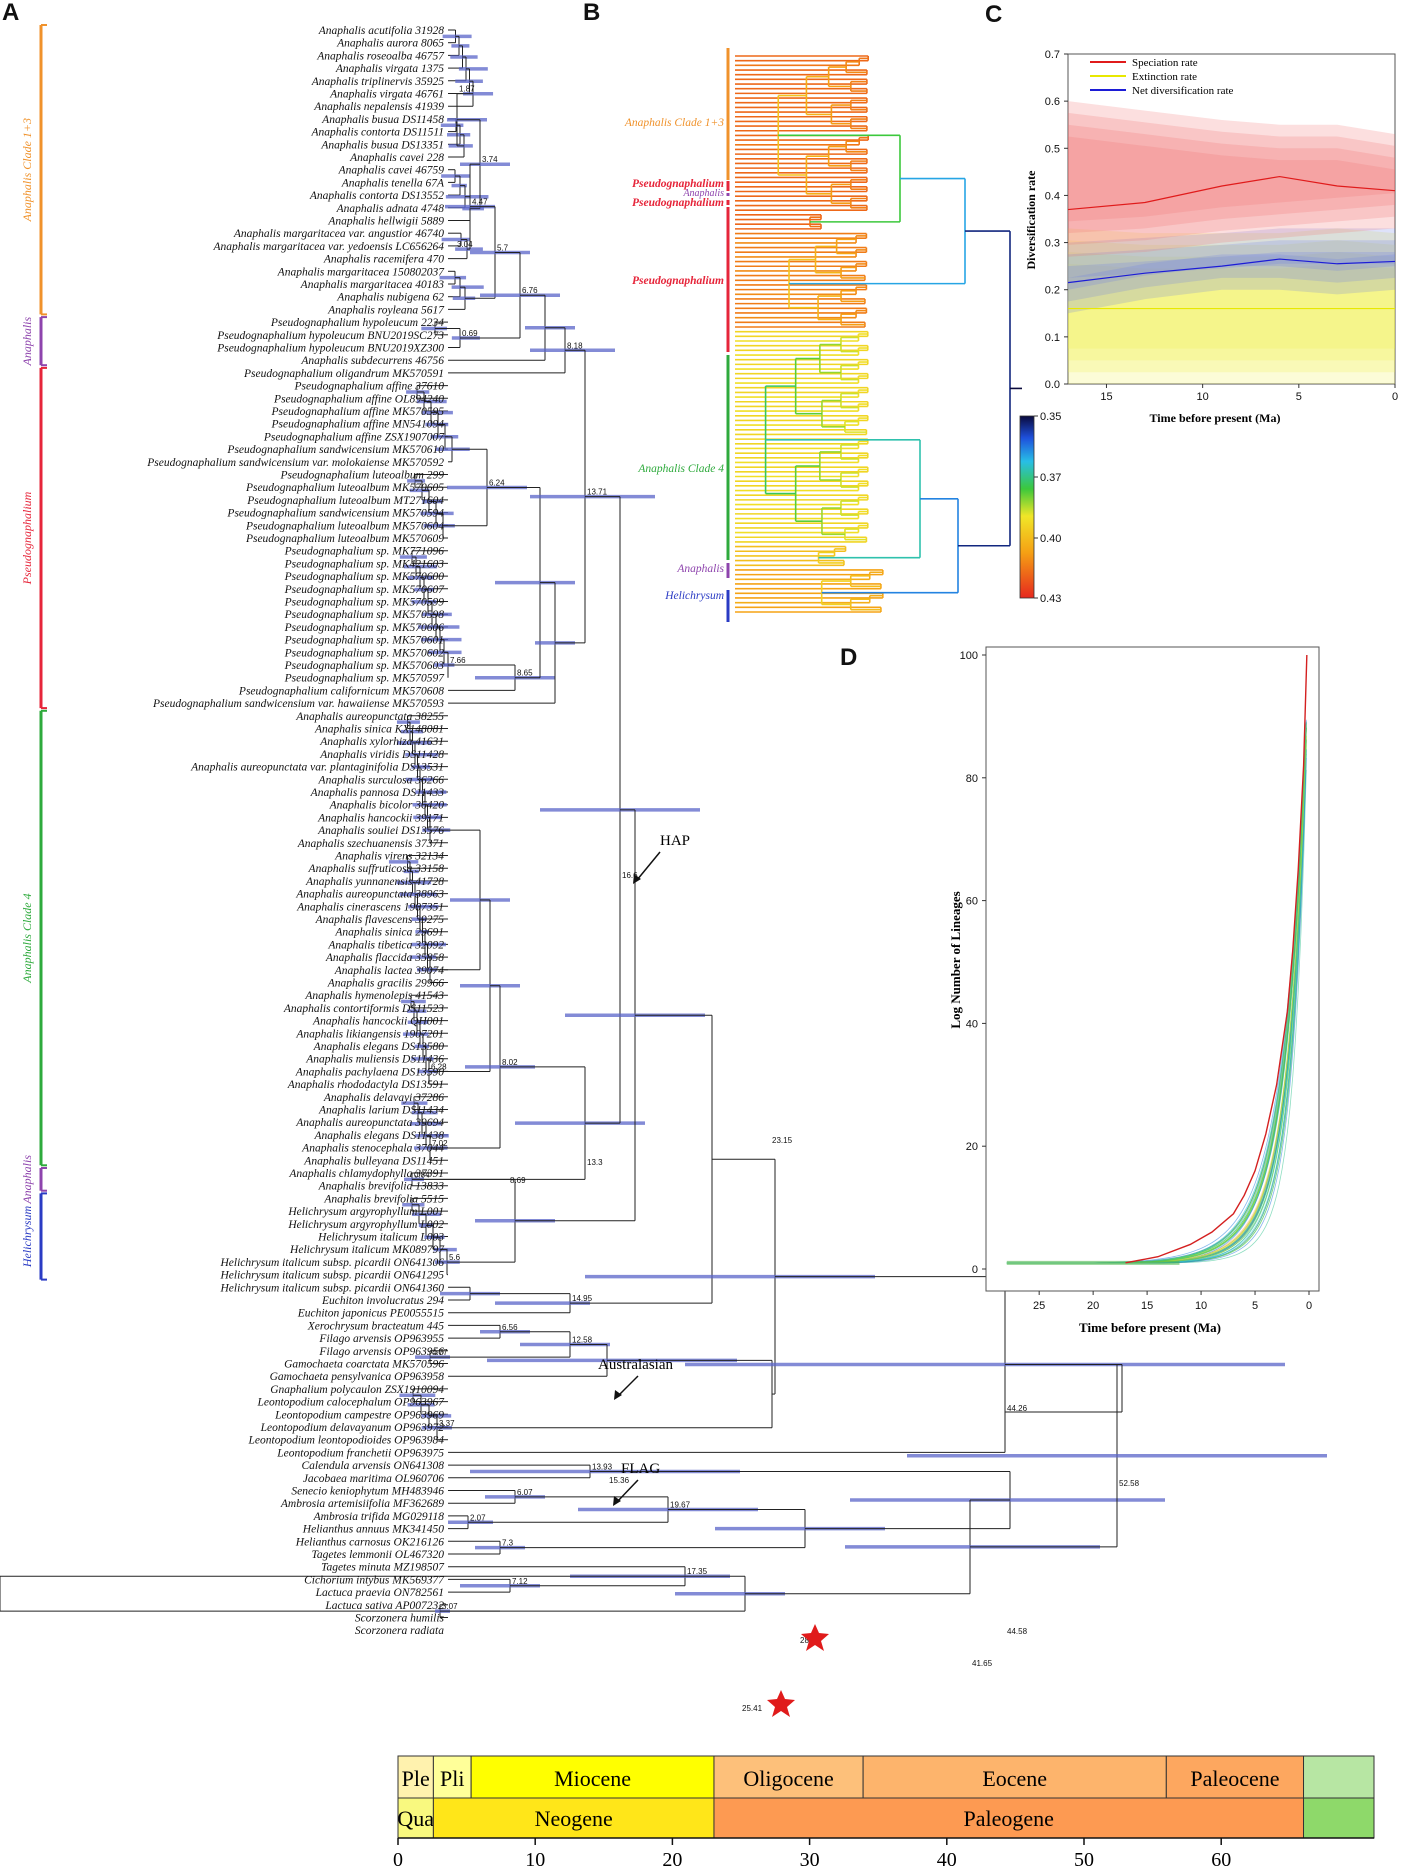 This screenshot has height=1874, width=1415. What do you see at coordinates (364, 564) in the screenshot?
I see `taxon-label: Pseudognaphalium sp. MK421603` at bounding box center [364, 564].